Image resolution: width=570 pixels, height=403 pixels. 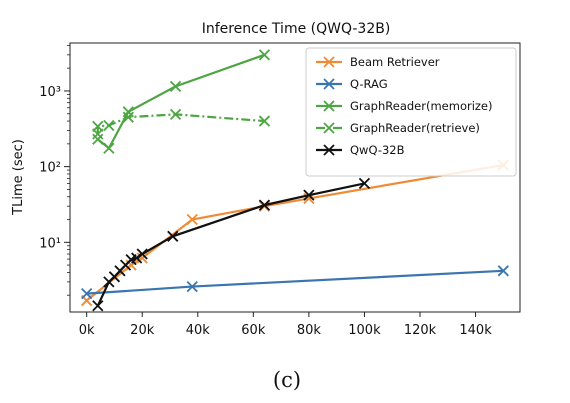 What do you see at coordinates (377, 150) in the screenshot?
I see `legend-label: QwQ-32B` at bounding box center [377, 150].